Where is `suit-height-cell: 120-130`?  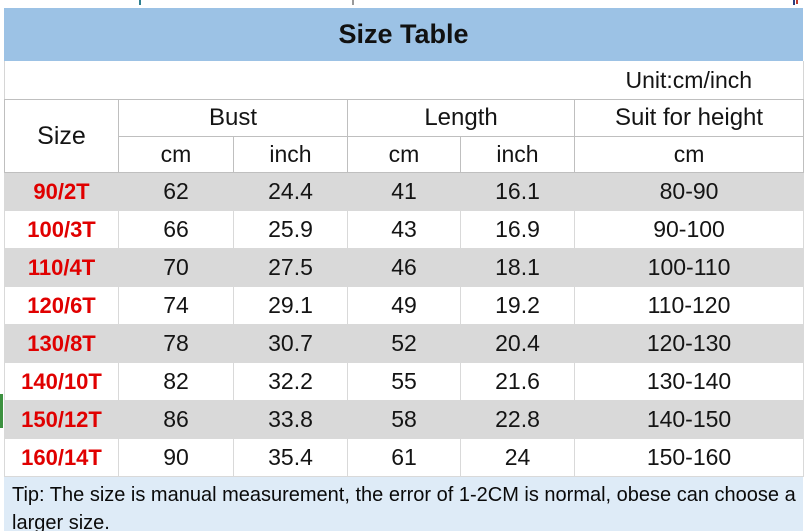
suit-height-cell: 120-130 is located at coordinates (689, 343).